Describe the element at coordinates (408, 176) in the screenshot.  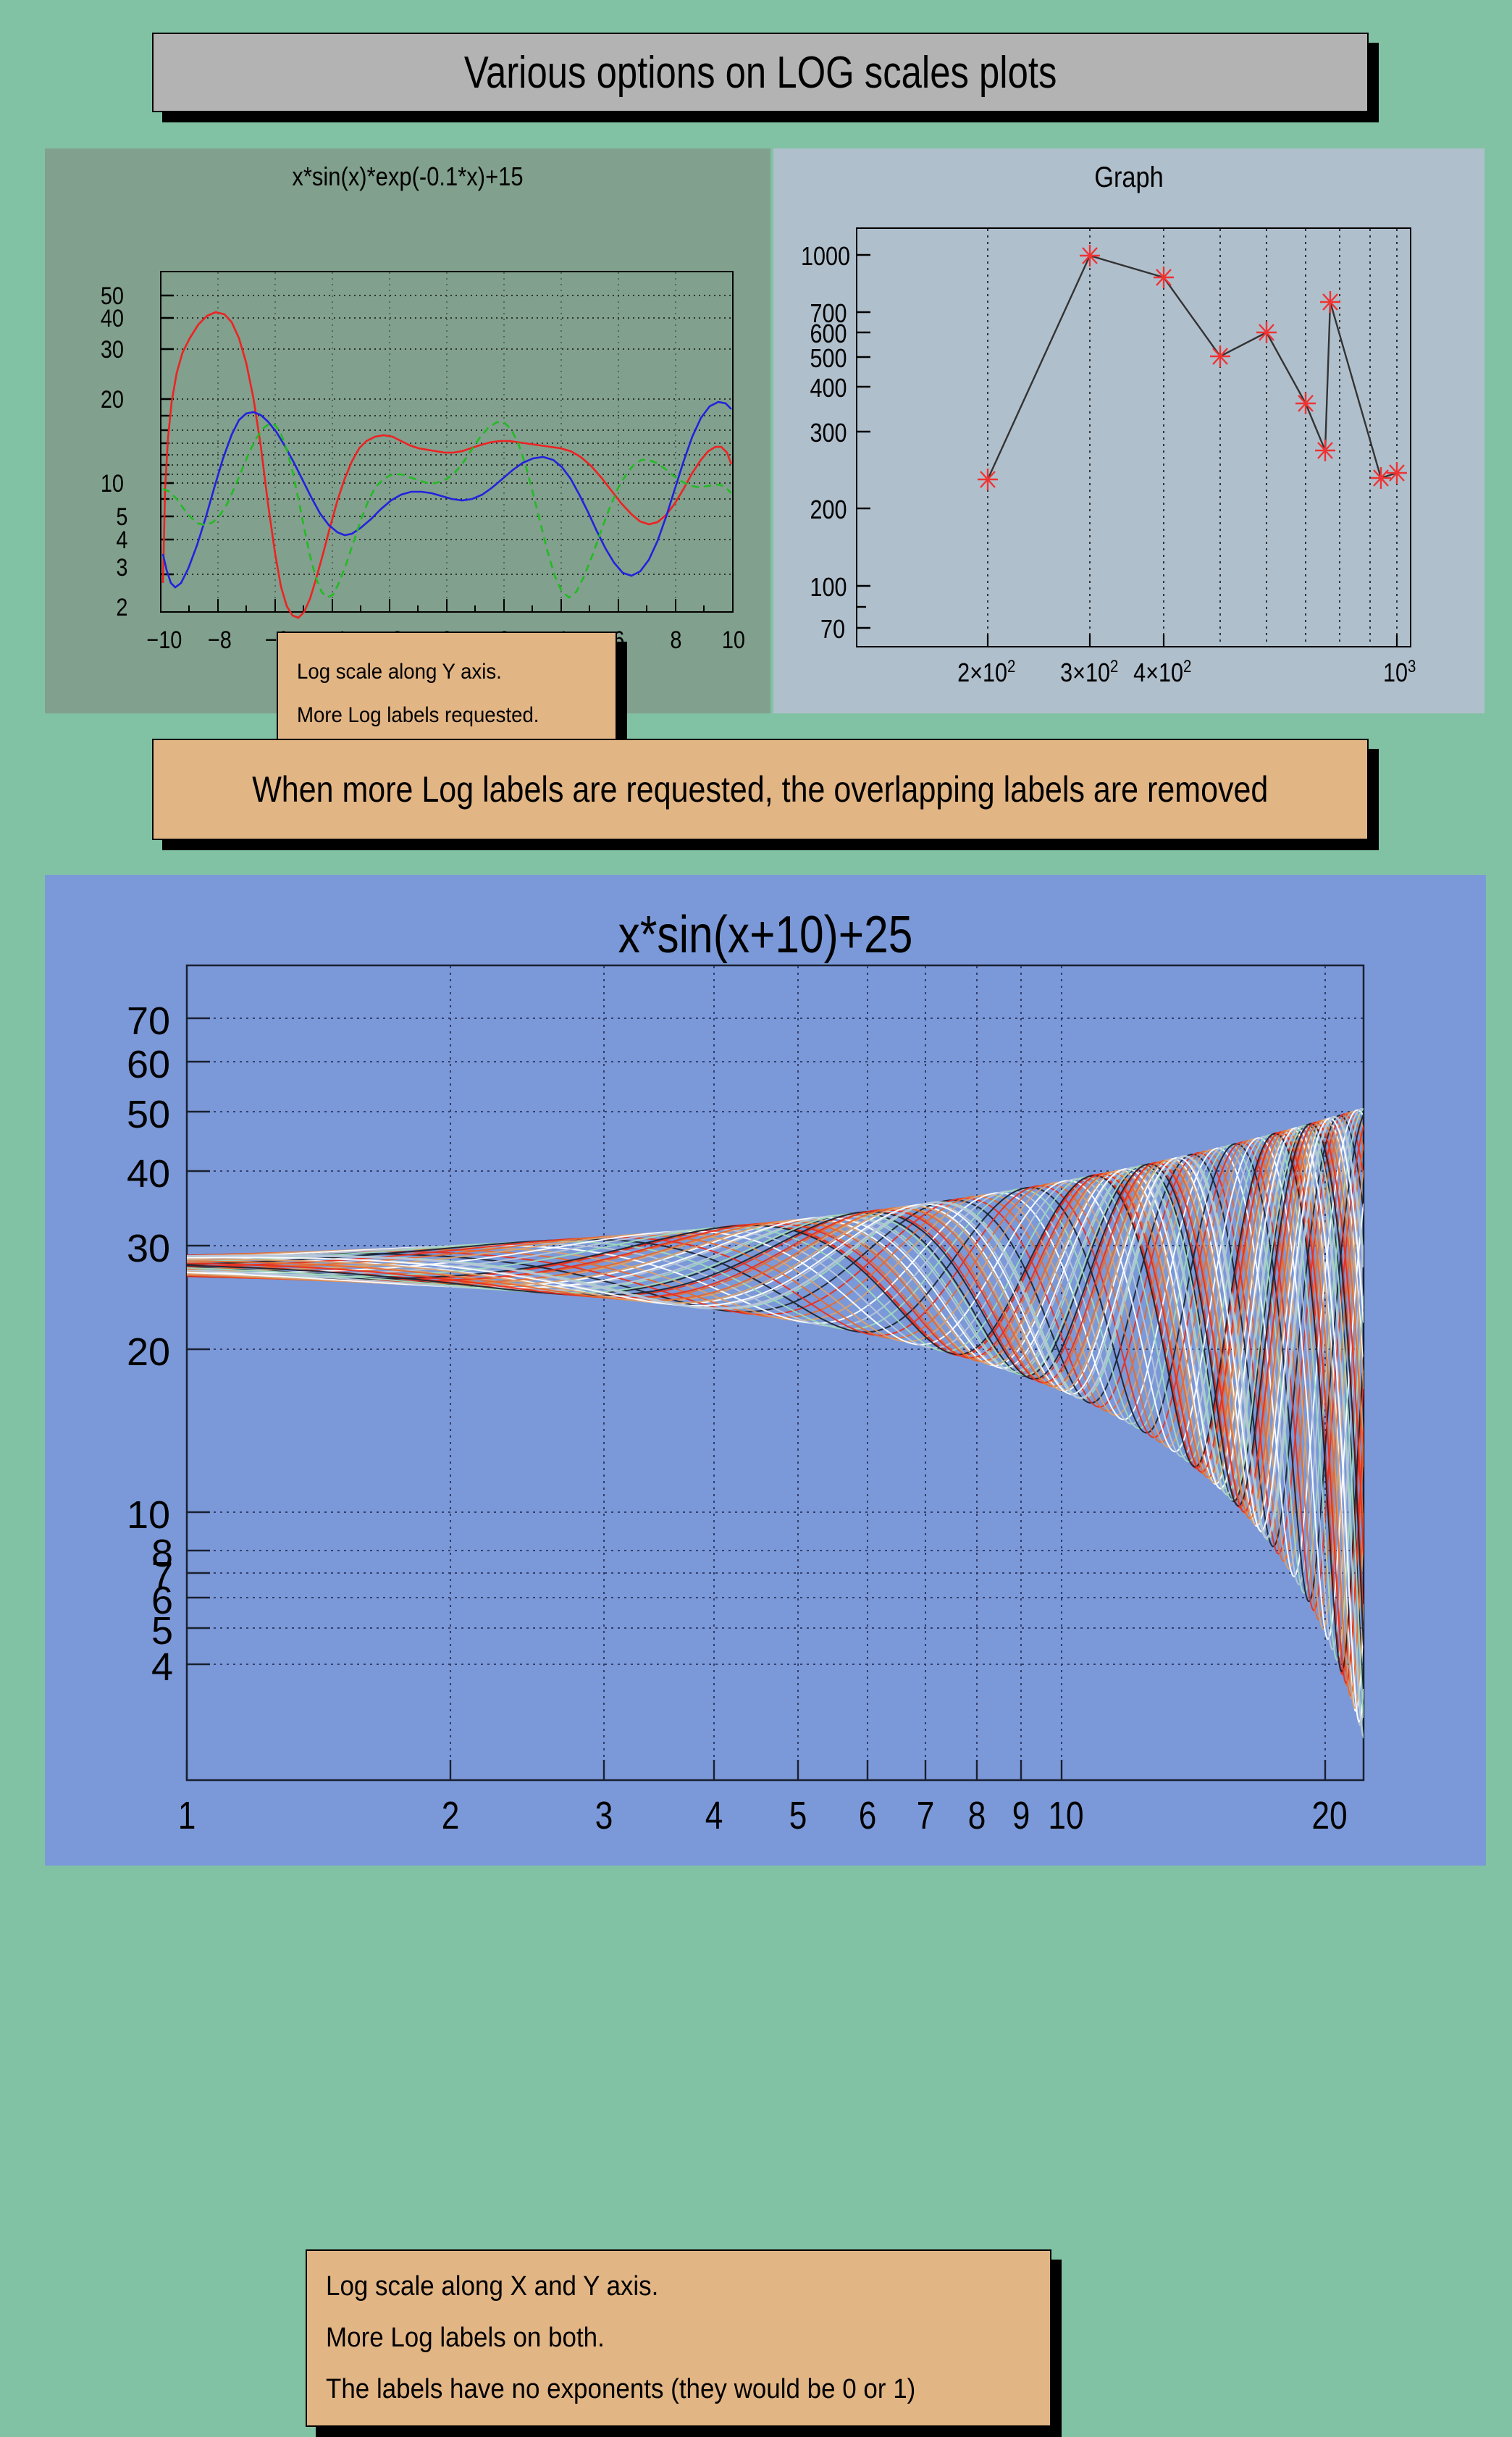
I see `panel-top-left-title: x*sin(x)*exp(-0.1*x)+15` at that location.